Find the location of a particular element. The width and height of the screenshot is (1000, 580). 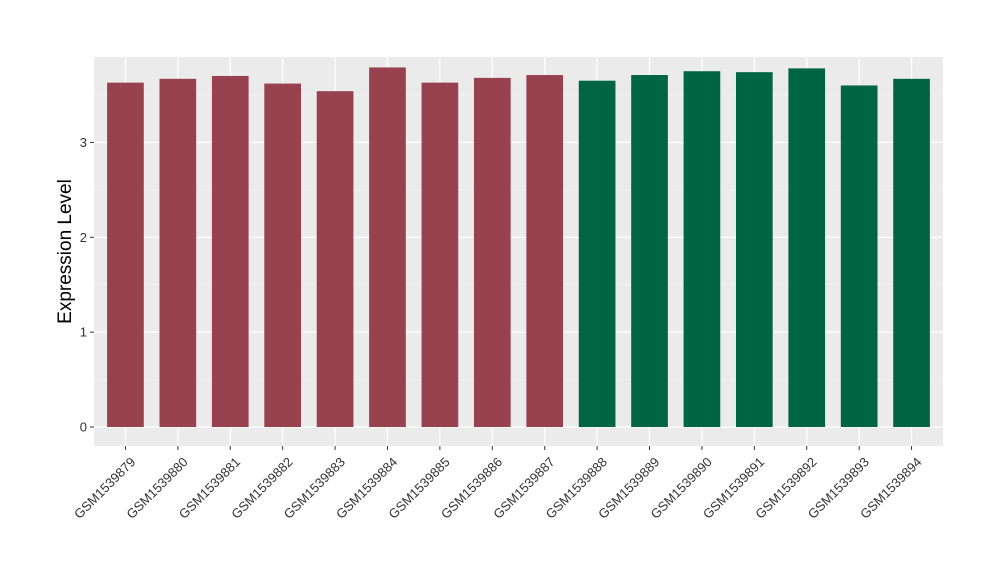

bar-GSM1539880 is located at coordinates (178, 253).